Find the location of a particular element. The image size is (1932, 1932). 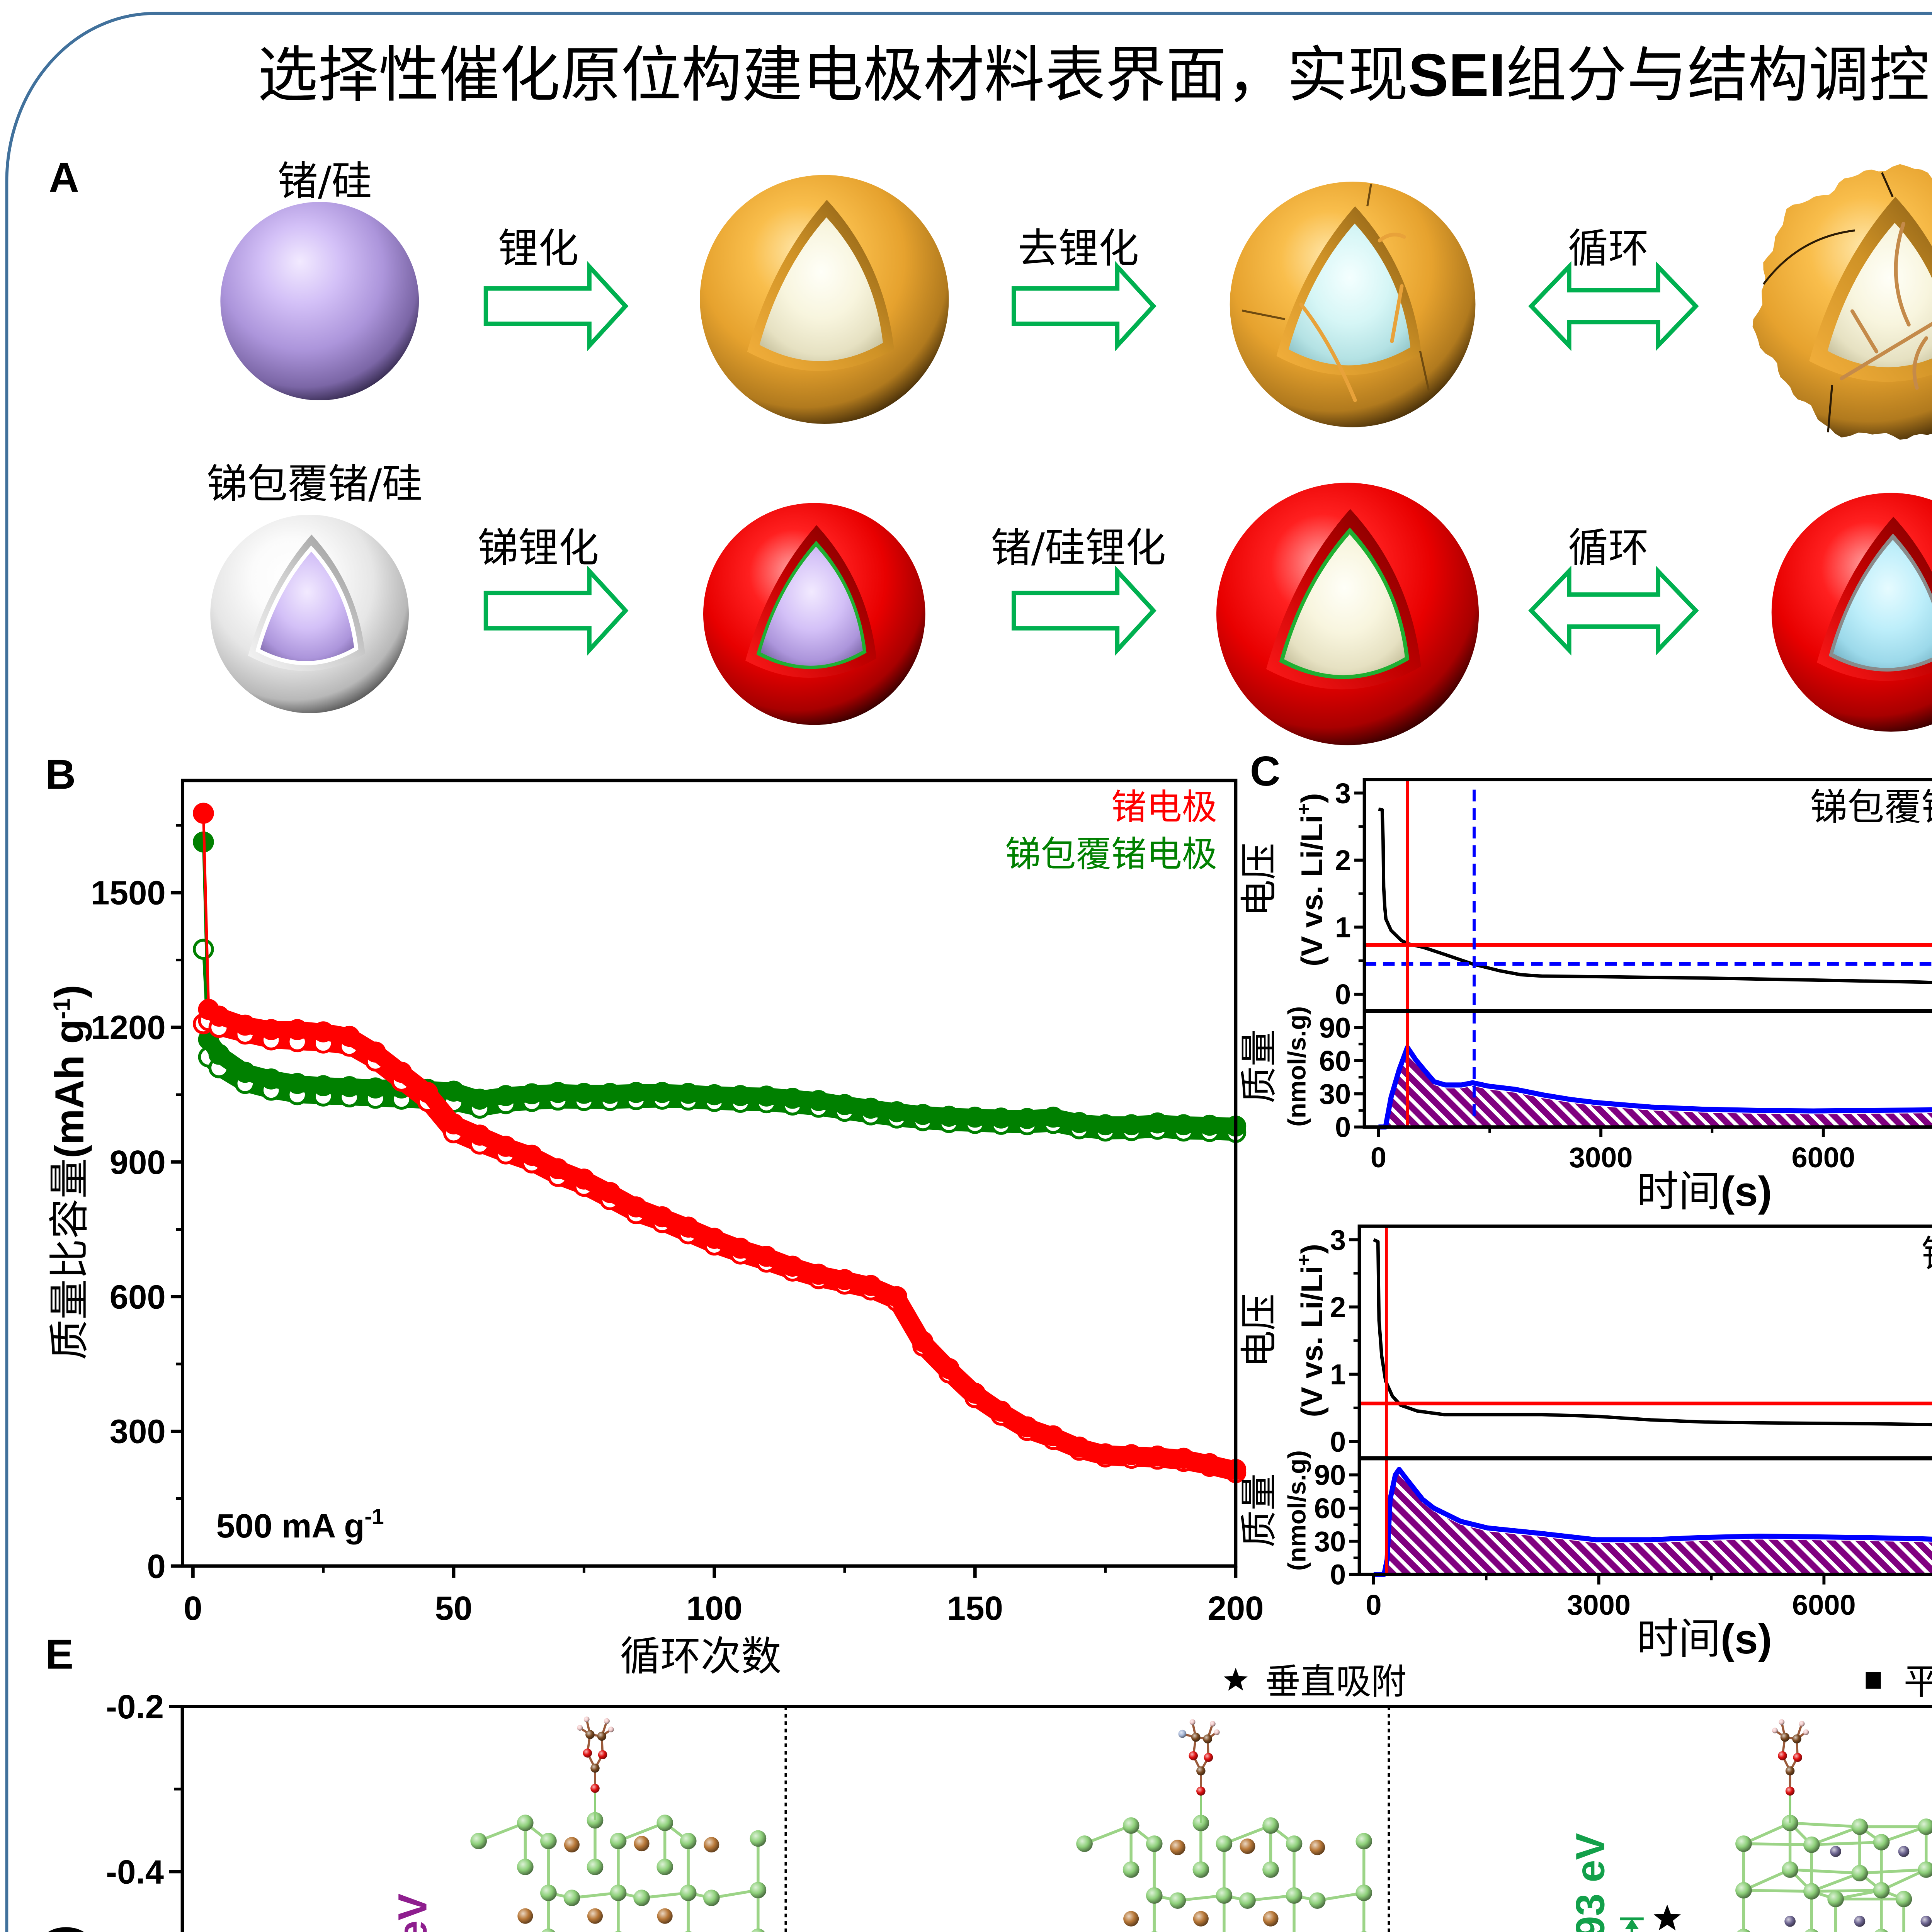

legend-label: 锗电极 is located at coordinates (1164, 807).